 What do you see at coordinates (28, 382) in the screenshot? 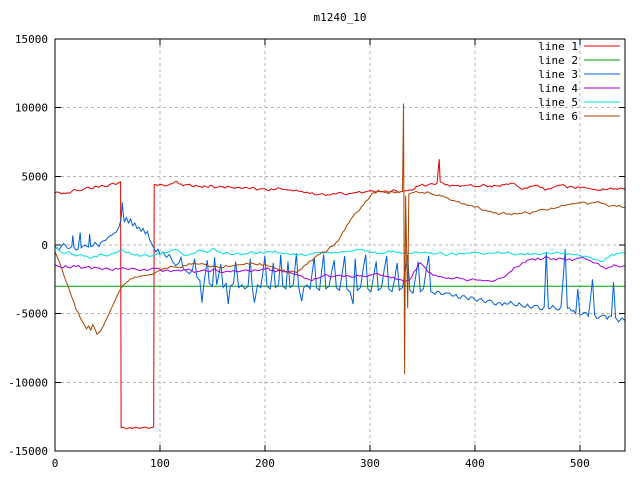
I see `y-tick-label: -10000` at bounding box center [28, 382].